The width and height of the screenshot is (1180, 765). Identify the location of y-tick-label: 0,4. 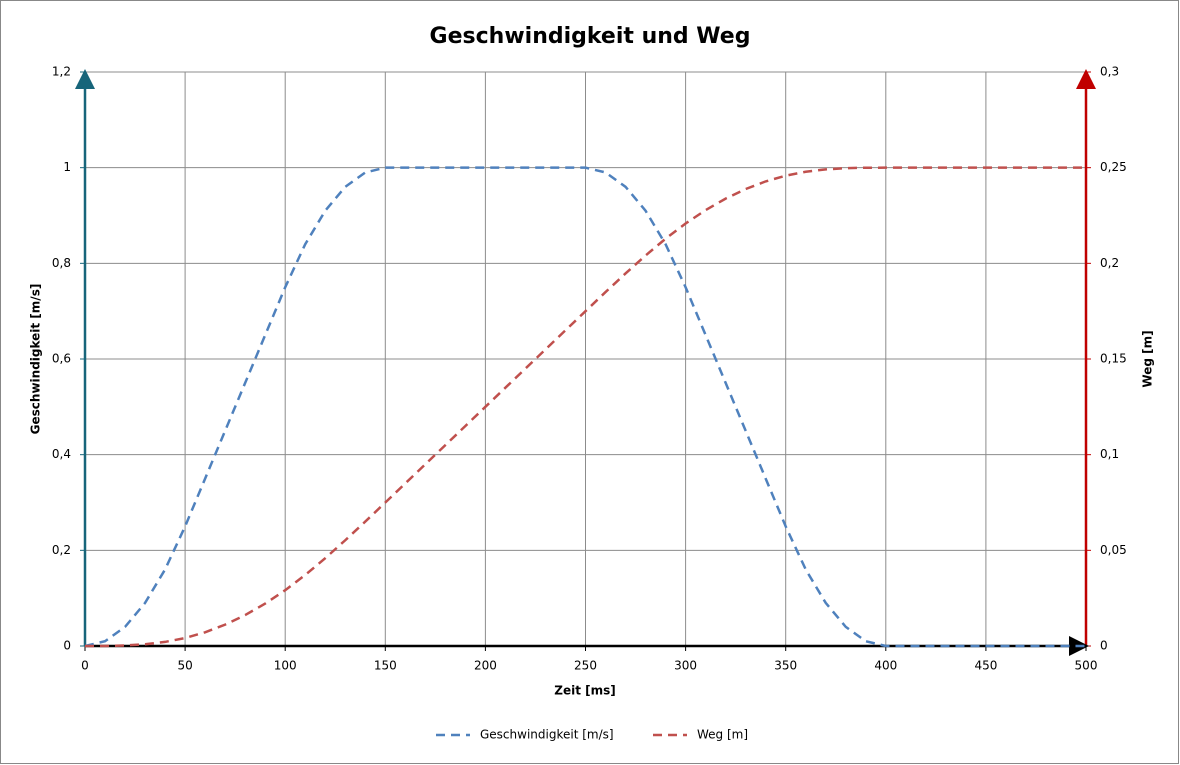
(61, 454).